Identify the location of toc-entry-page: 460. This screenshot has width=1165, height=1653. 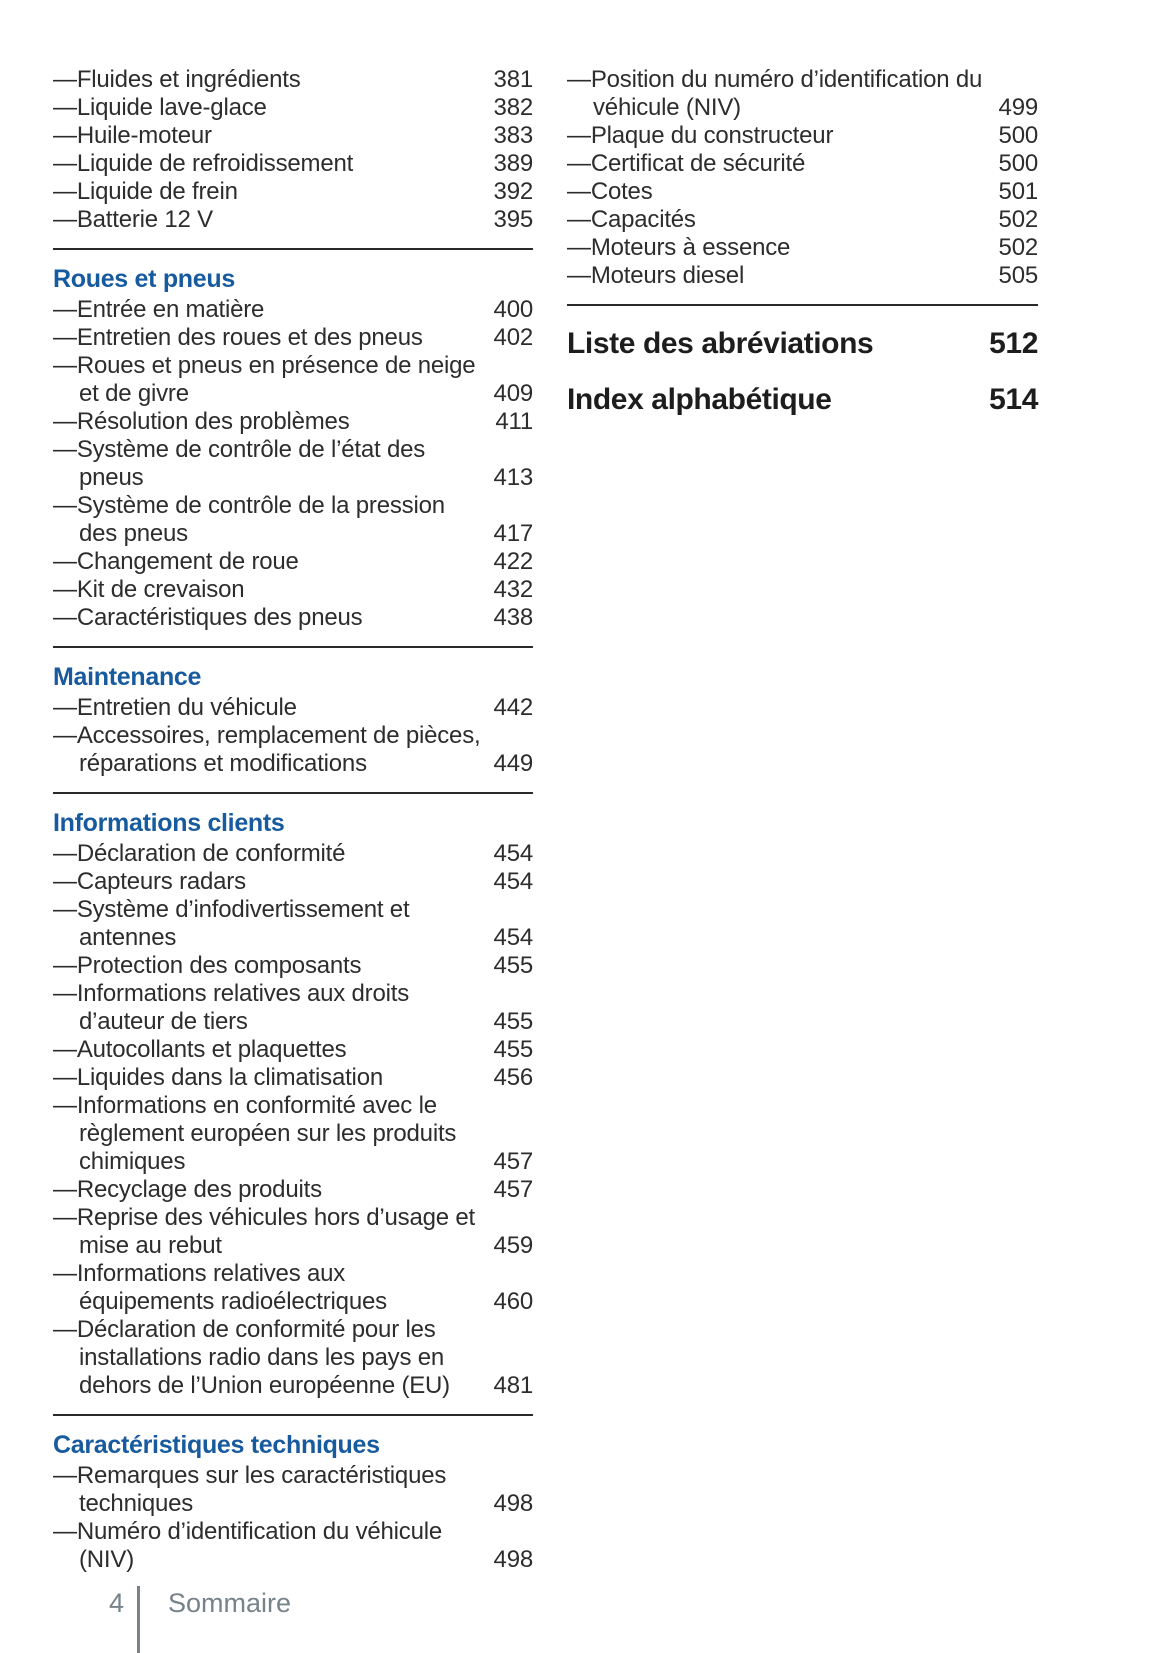
(513, 1301).